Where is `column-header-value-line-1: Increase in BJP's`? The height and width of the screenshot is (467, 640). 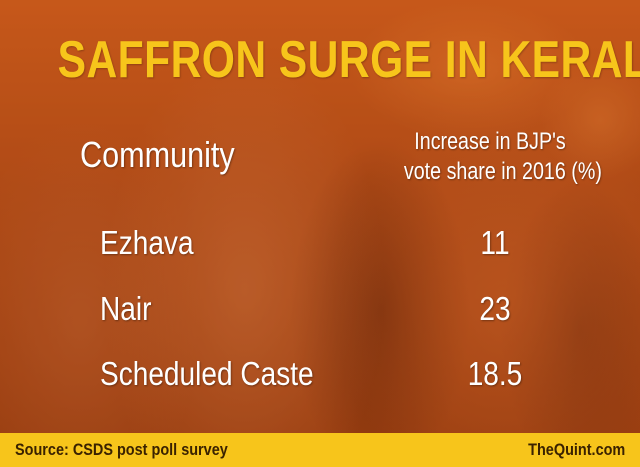
column-header-value-line-1: Increase in BJP's is located at coordinates (490, 141).